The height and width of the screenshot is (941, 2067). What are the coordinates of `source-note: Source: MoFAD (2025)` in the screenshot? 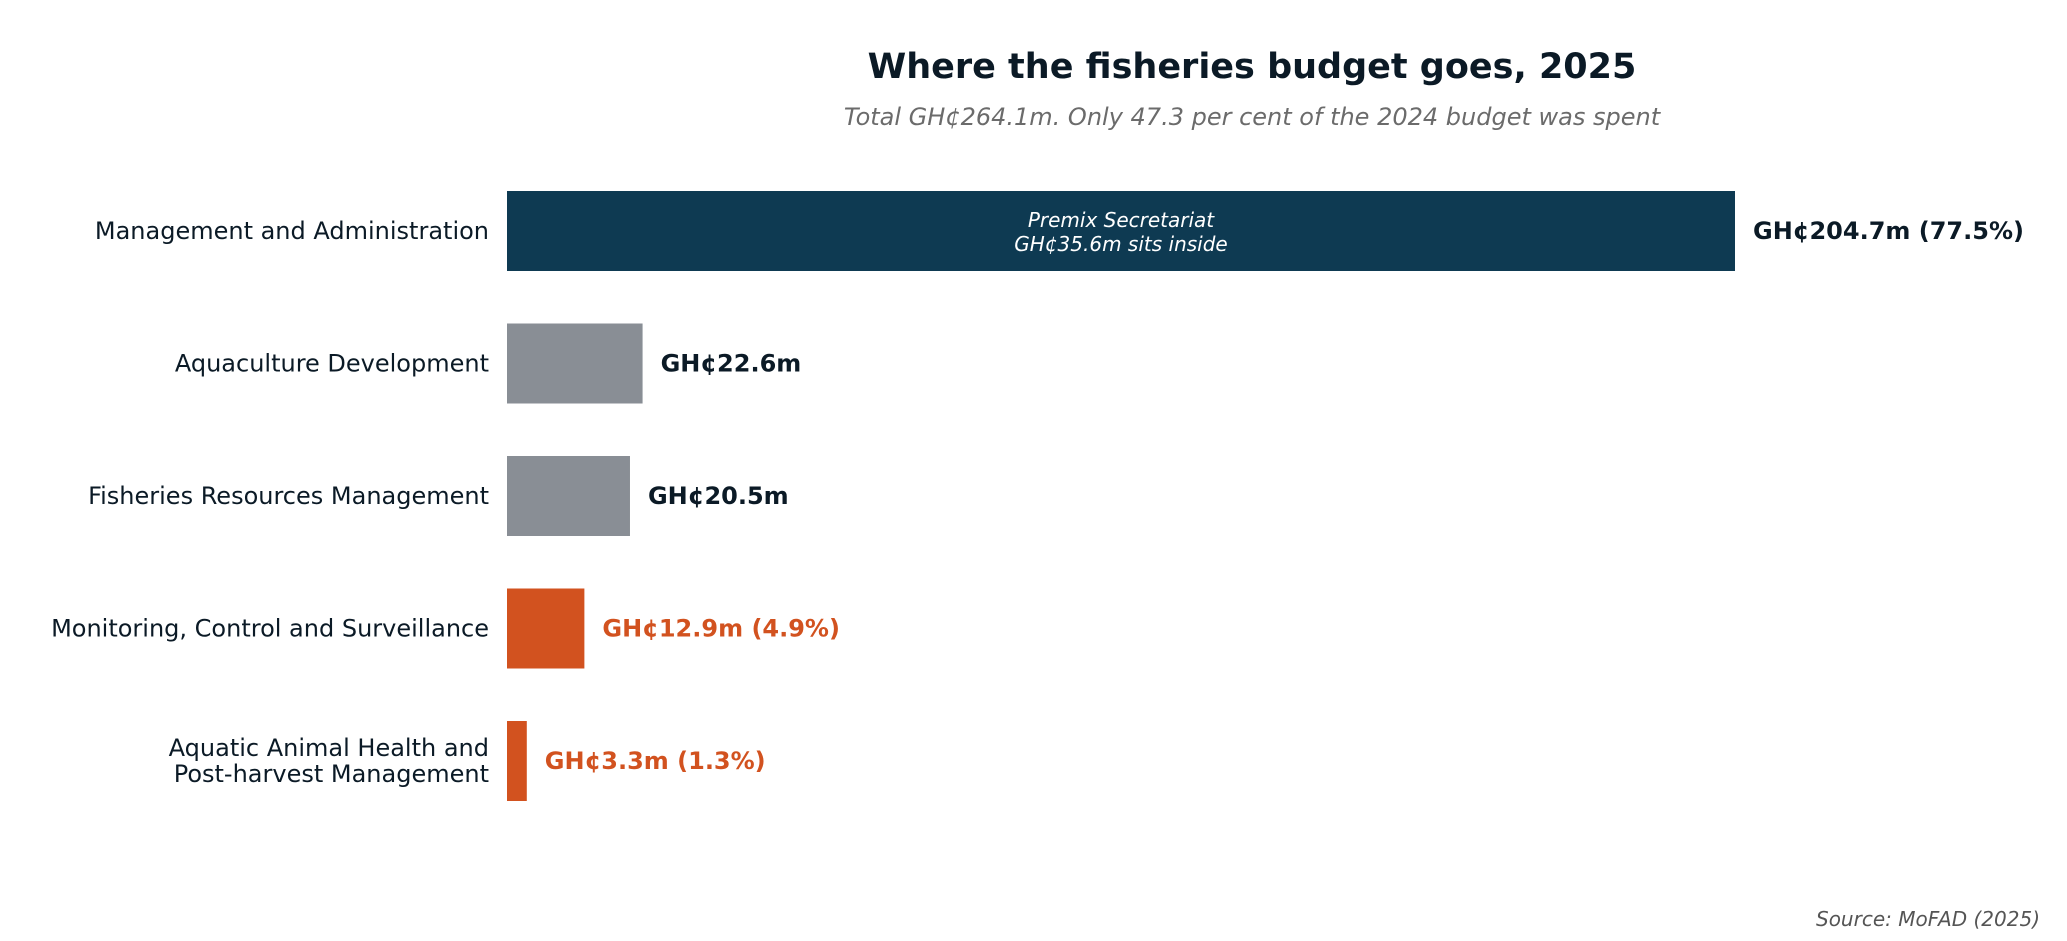 It's located at (1928, 919).